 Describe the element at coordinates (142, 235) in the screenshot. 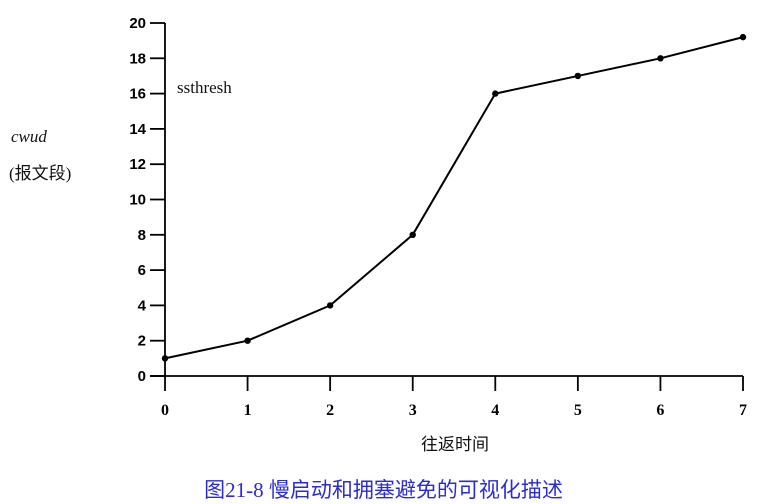

I see `svg-text: 8` at that location.